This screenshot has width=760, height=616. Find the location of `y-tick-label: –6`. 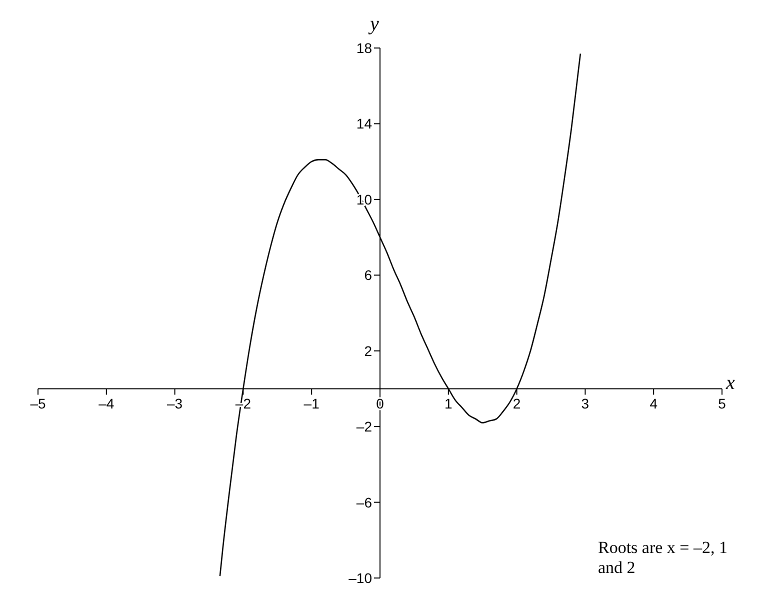

y-tick-label: –6 is located at coordinates (364, 502).